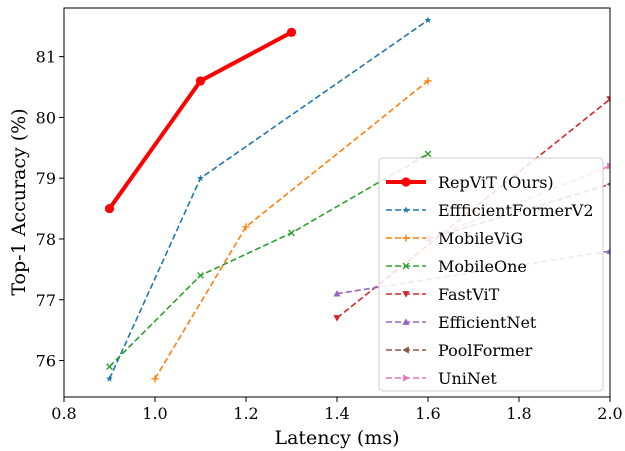 The image size is (625, 451). Describe the element at coordinates (46, 117) in the screenshot. I see `y-tick-label: 80` at that location.